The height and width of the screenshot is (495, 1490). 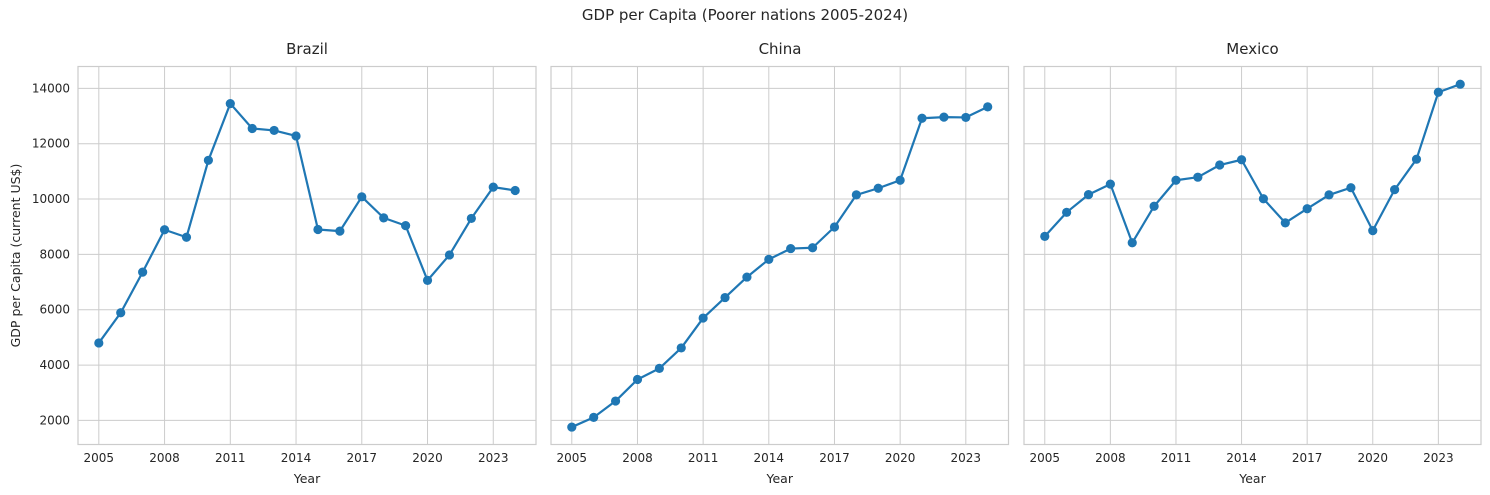 What do you see at coordinates (307, 49) in the screenshot?
I see `subplot-title-brazil: Brazil` at bounding box center [307, 49].